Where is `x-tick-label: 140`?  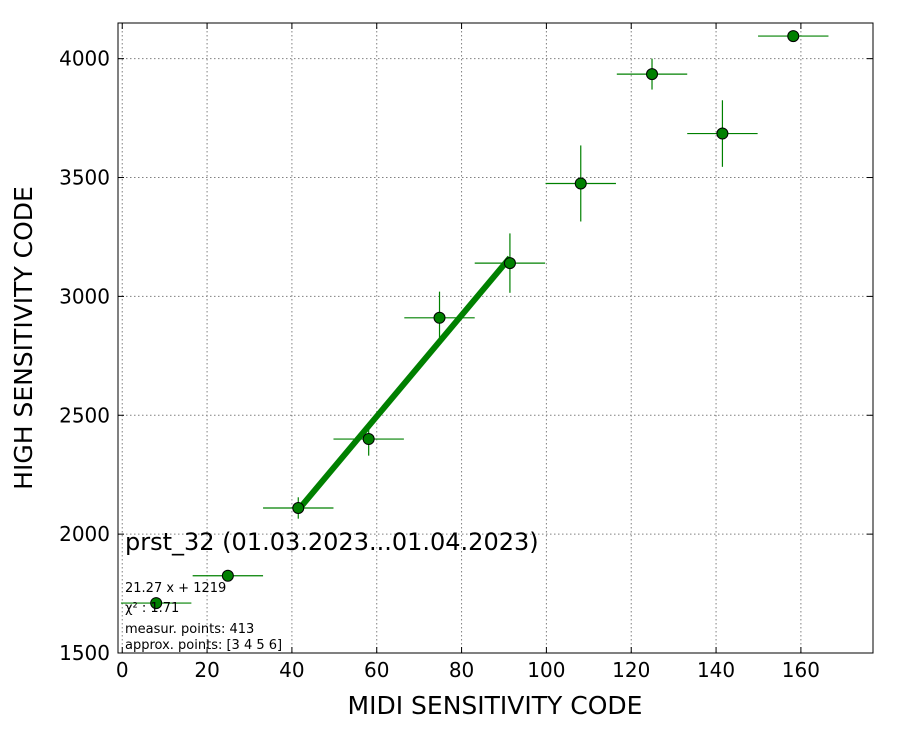
x-tick-label: 140 is located at coordinates (716, 670).